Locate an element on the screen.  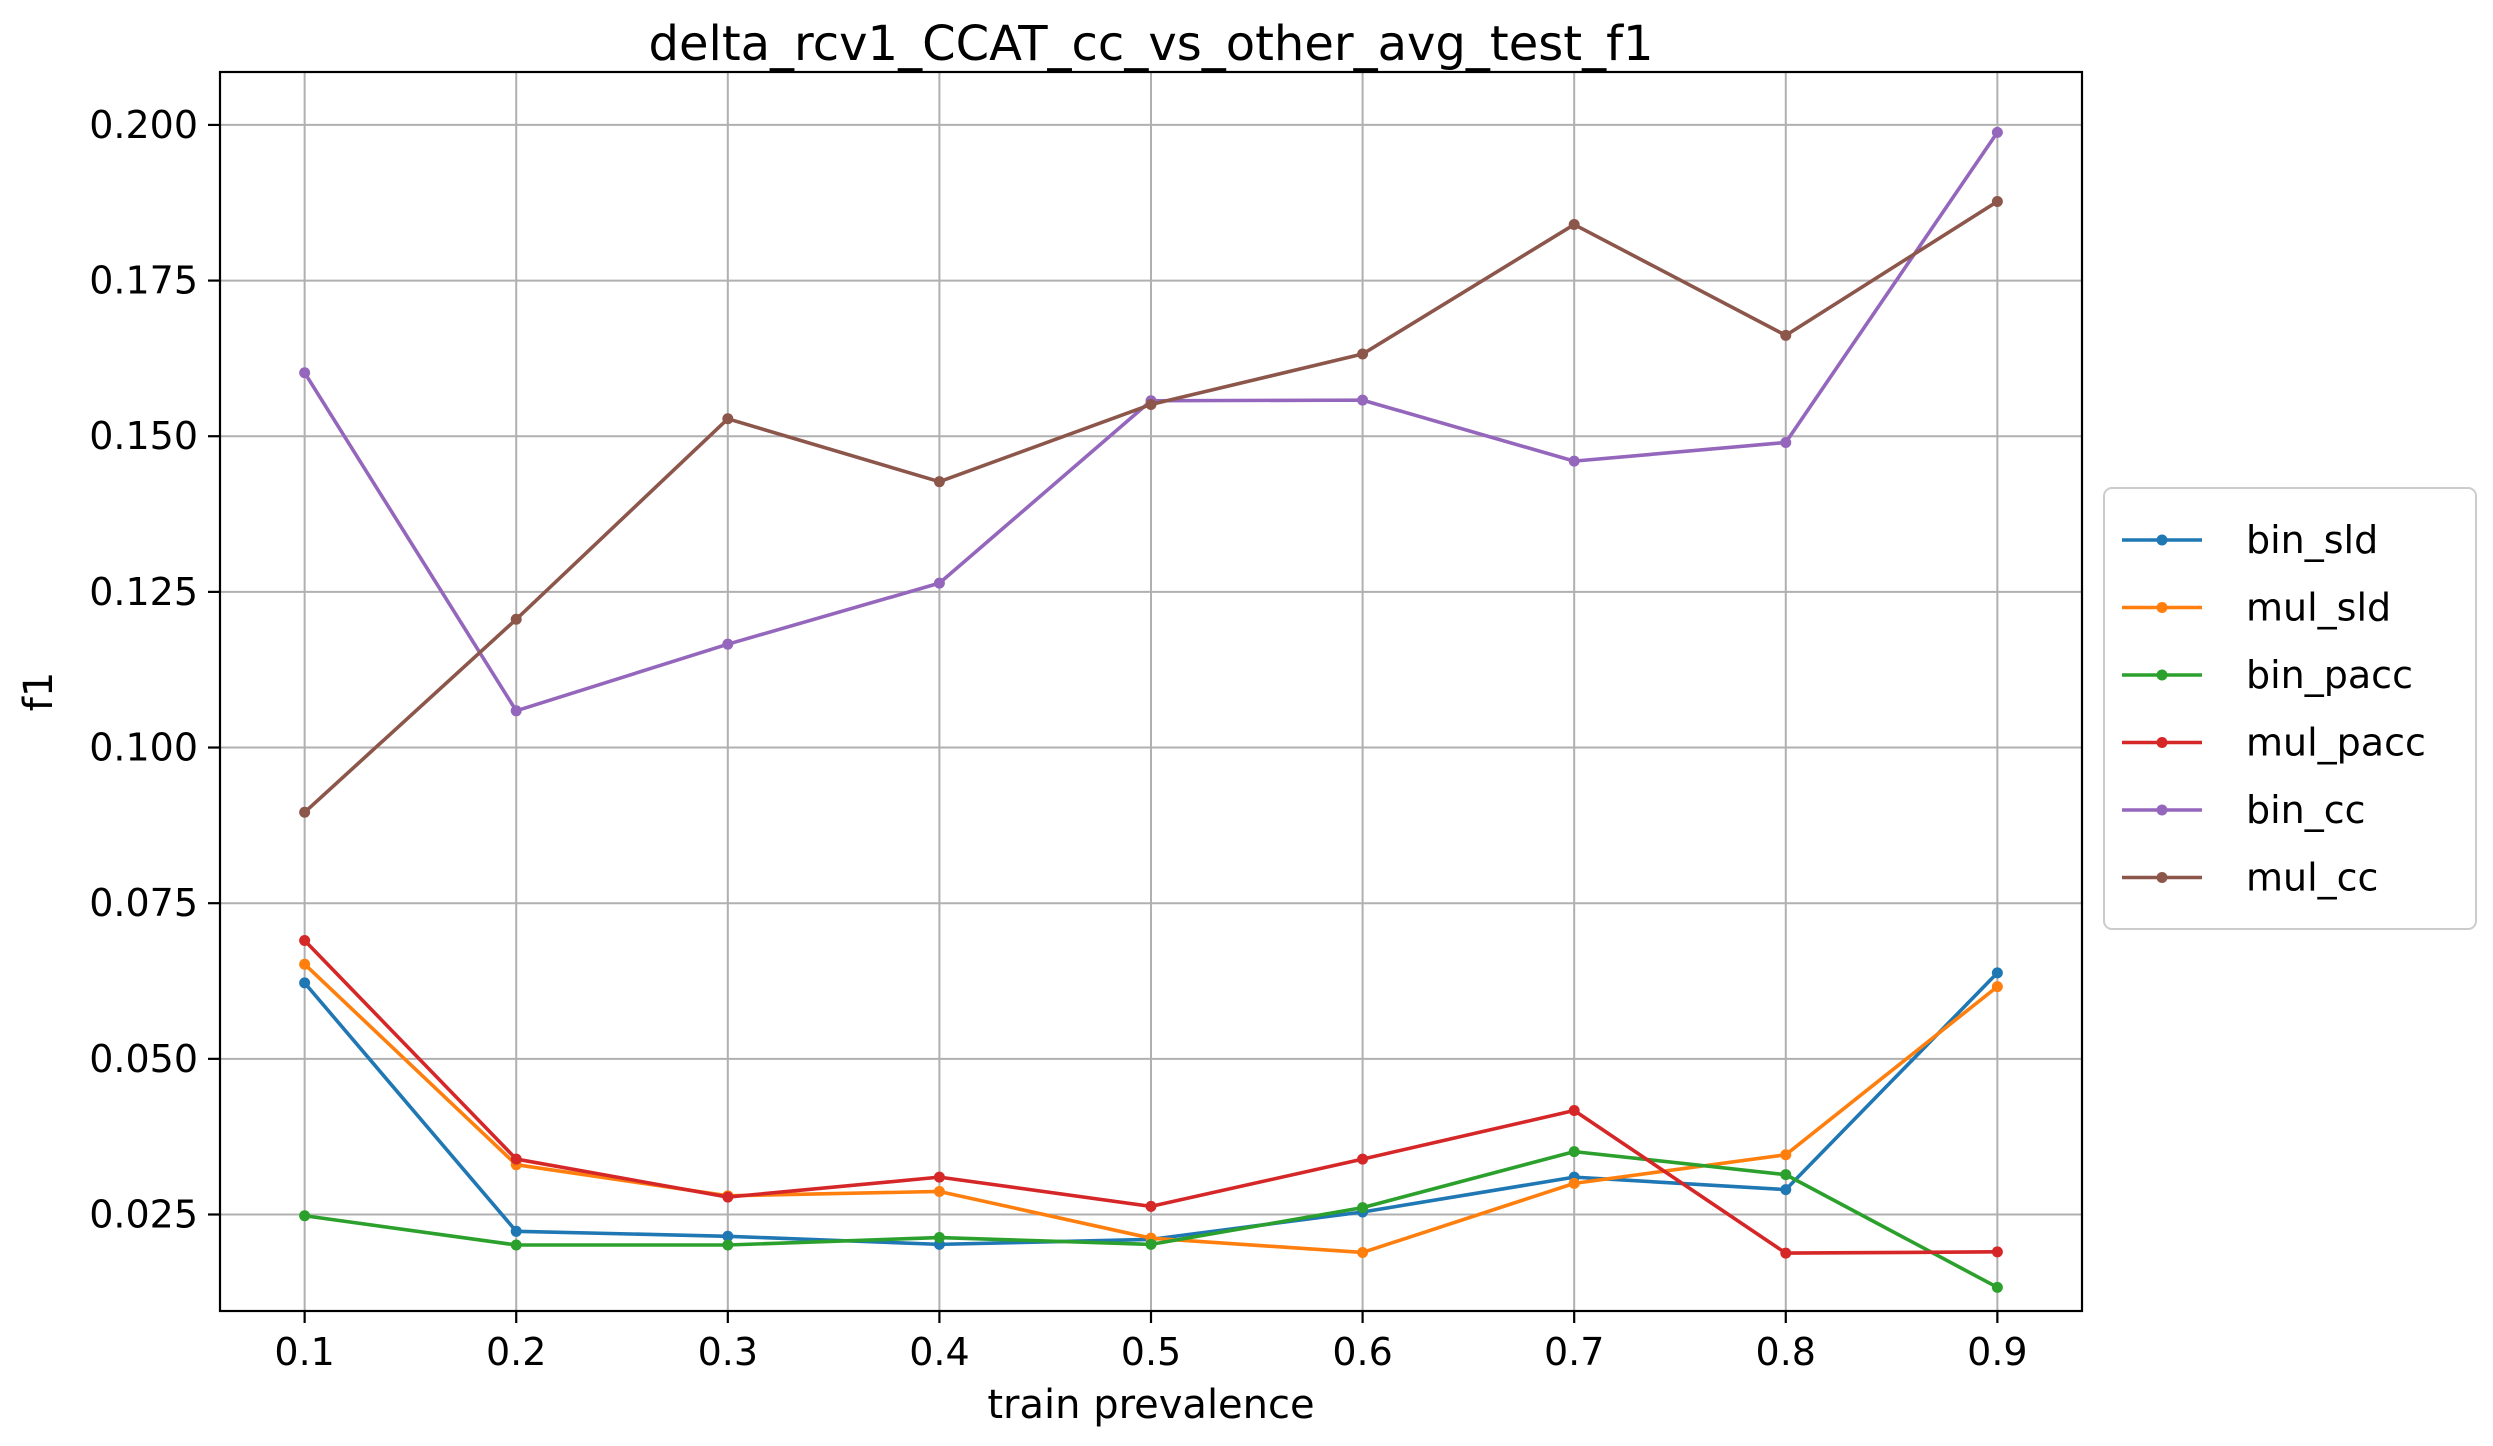
y-tick-label: 0.150 is located at coordinates (143, 436).